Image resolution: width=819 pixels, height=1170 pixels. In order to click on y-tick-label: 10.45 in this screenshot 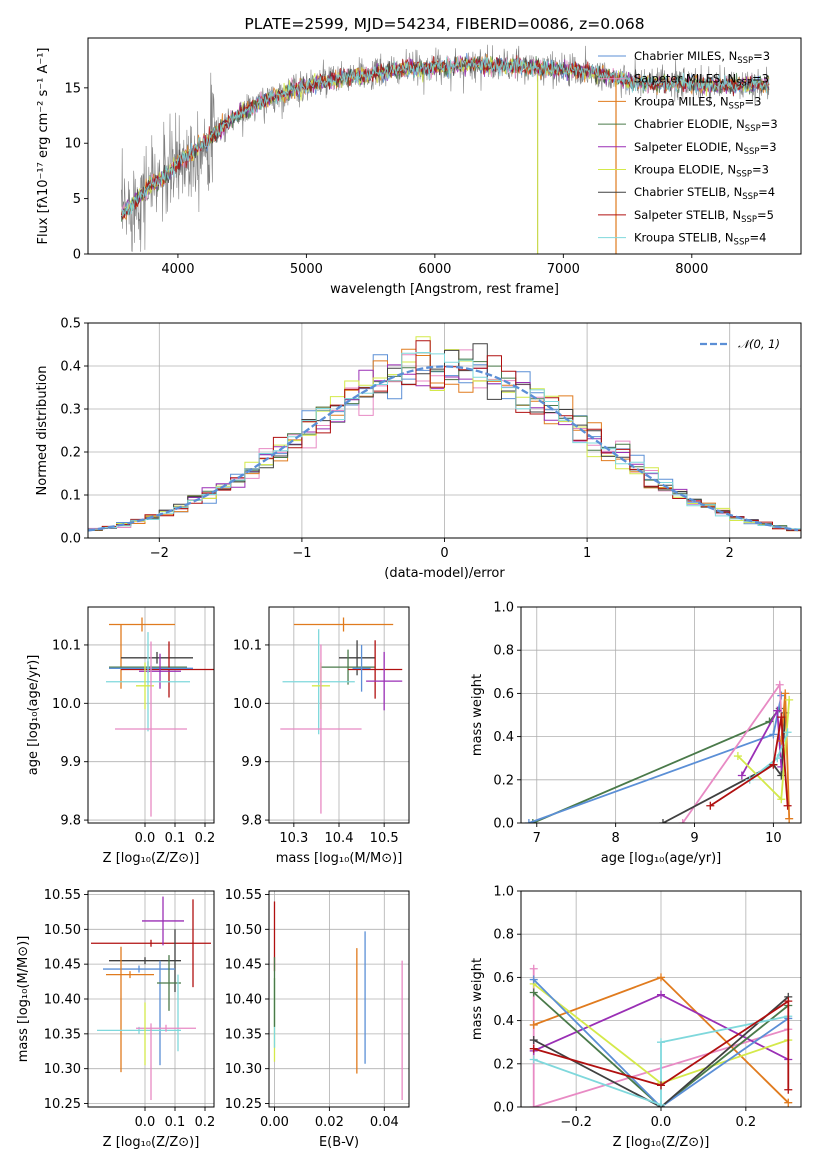, I will do `click(243, 965)`.